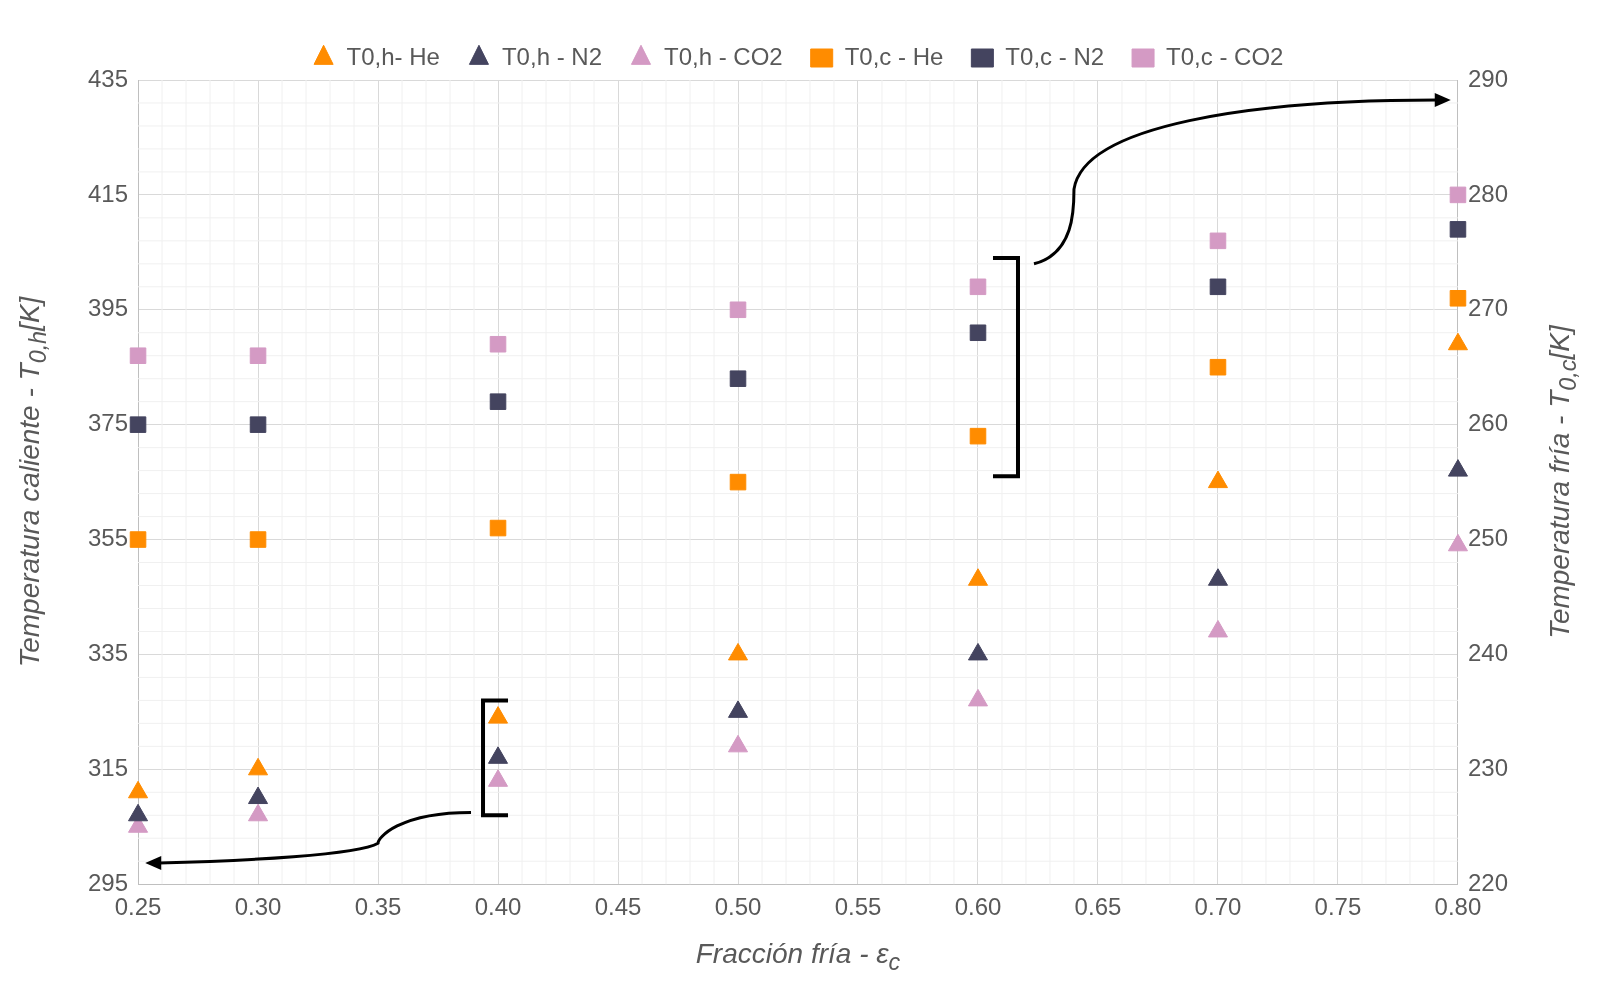  Describe the element at coordinates (1487, 538) in the screenshot. I see `y2-tick-label: 250` at that location.